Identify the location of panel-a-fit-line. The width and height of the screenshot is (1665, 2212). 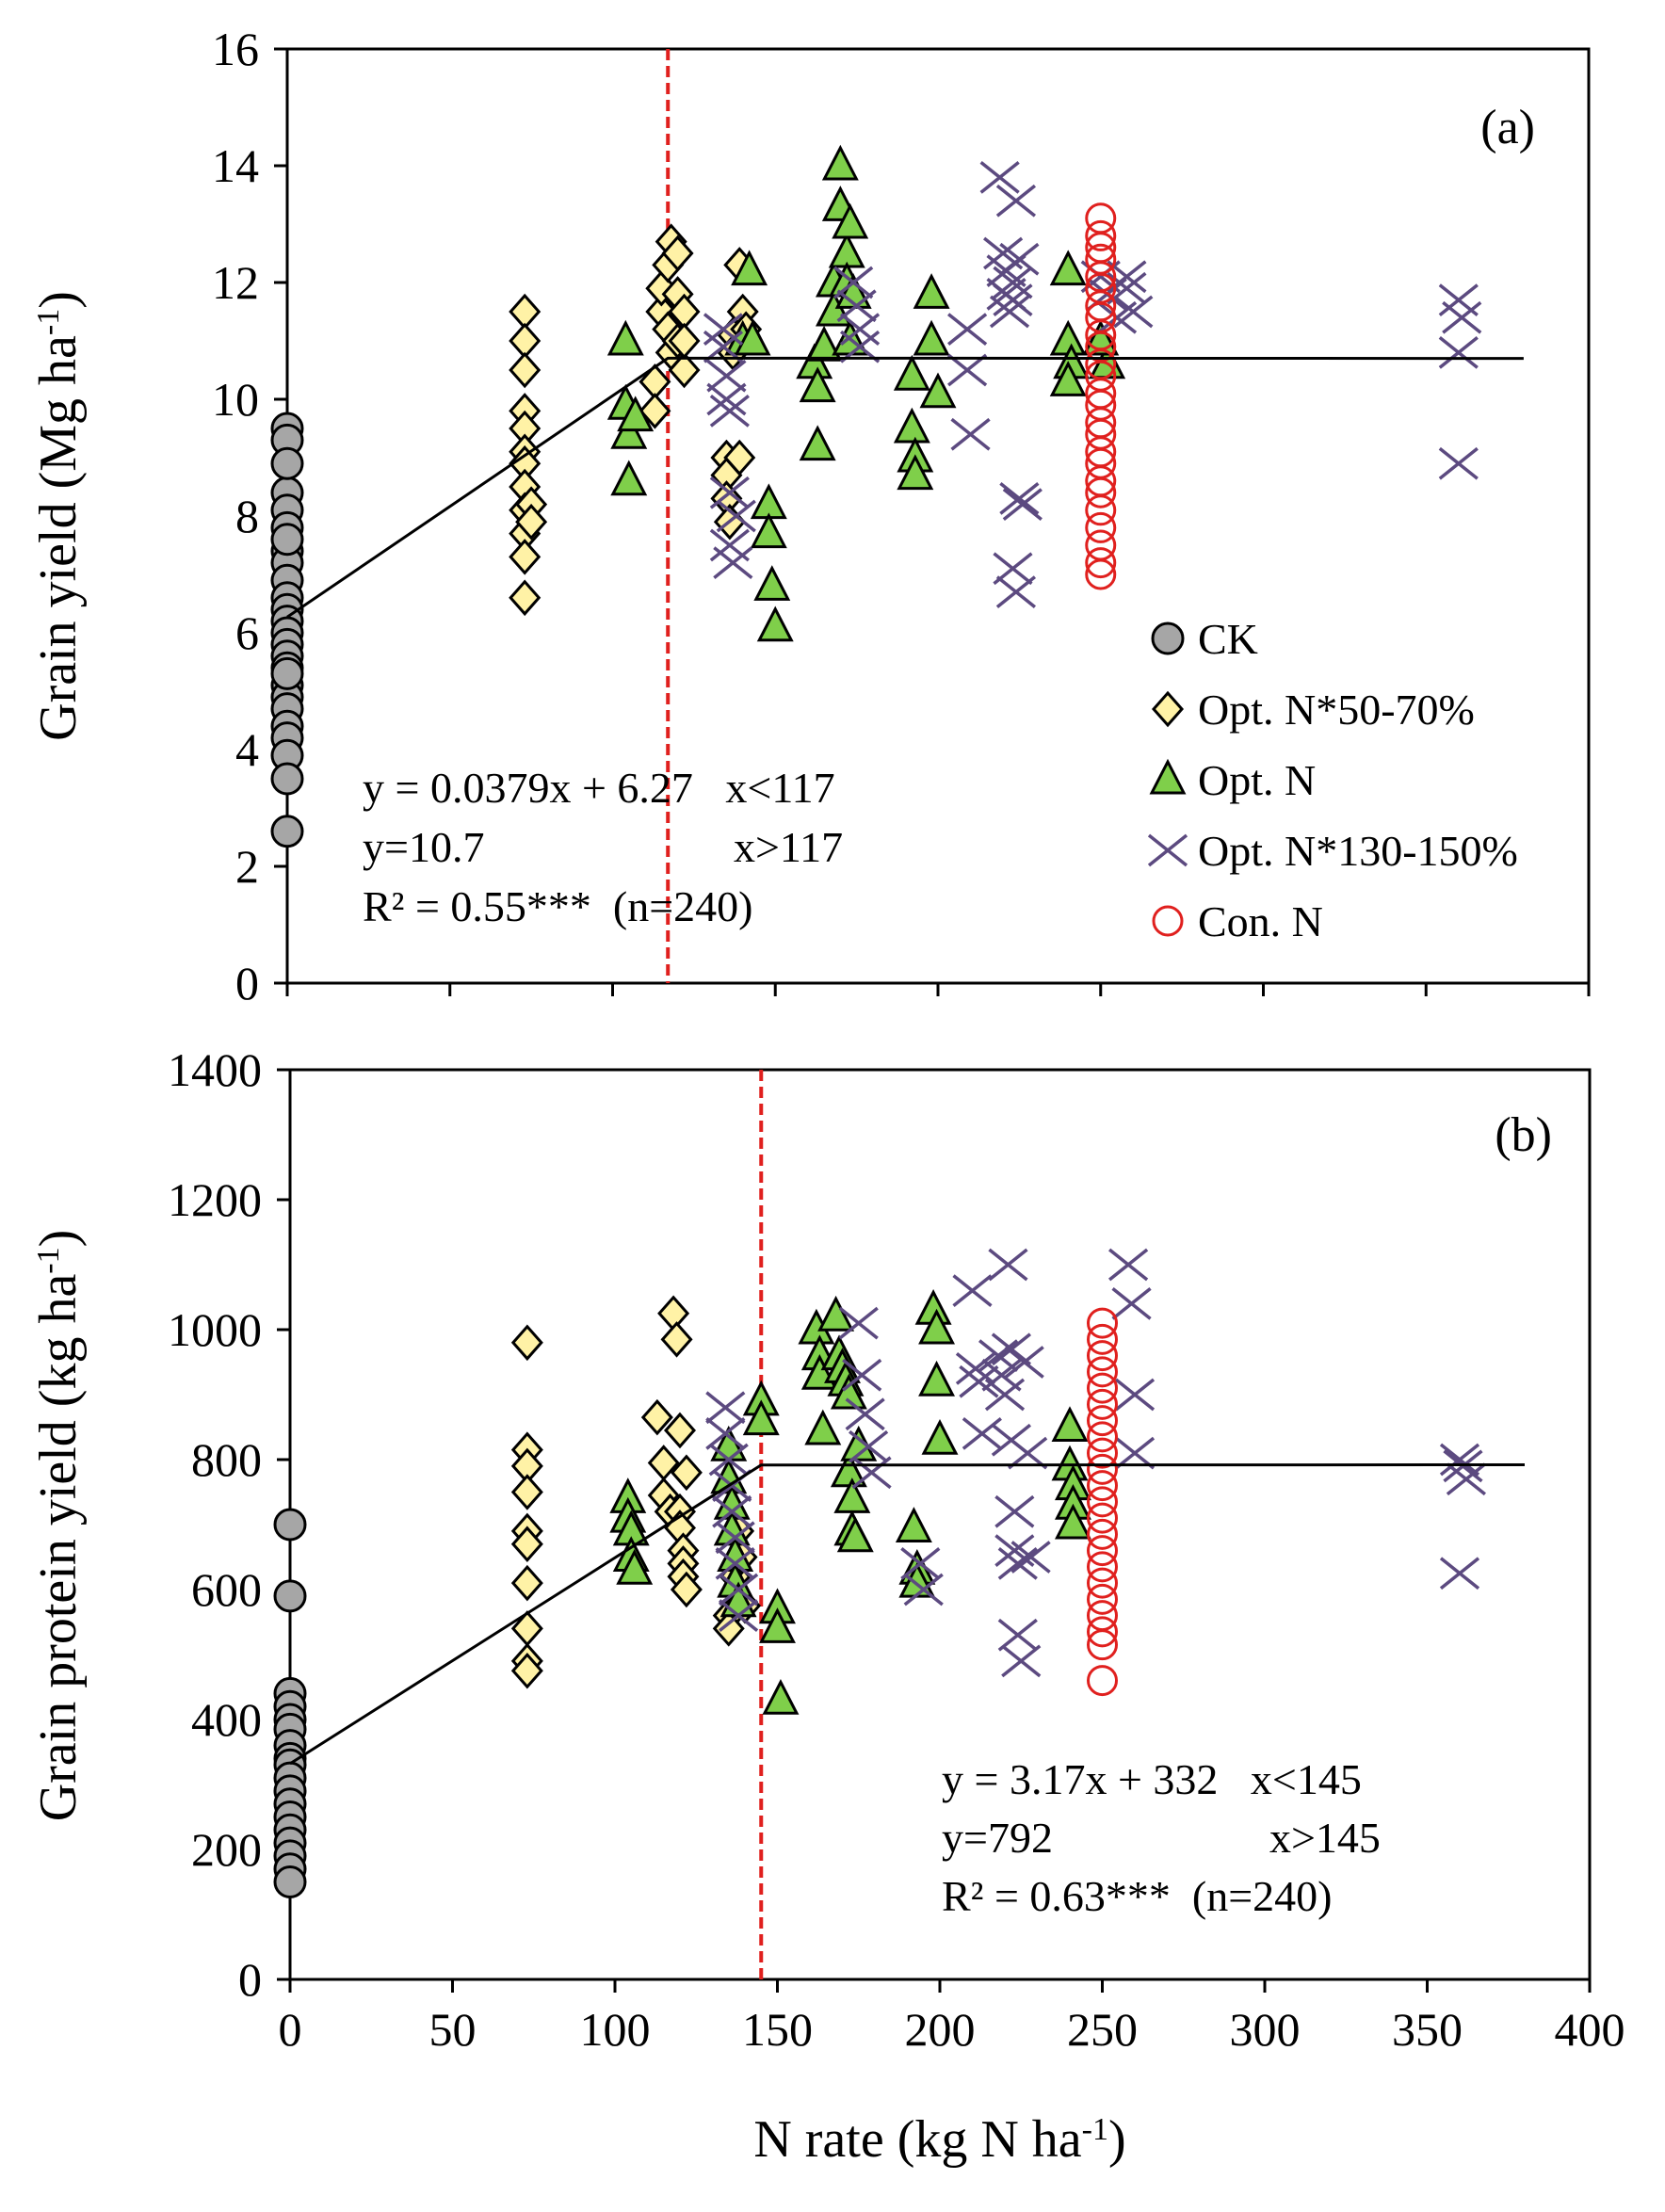
(905, 487).